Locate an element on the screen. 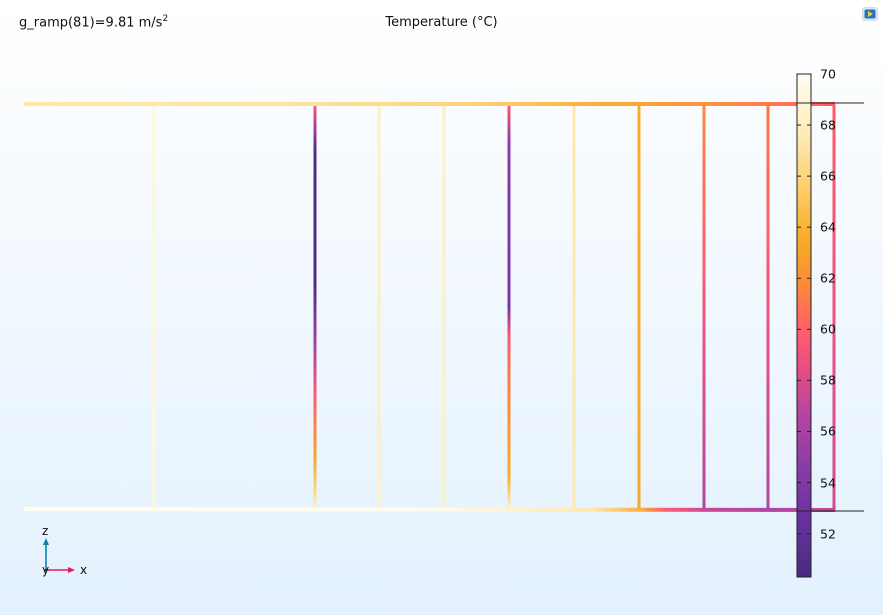 The image size is (883, 615). comsol-logo-icon is located at coordinates (870, 14).